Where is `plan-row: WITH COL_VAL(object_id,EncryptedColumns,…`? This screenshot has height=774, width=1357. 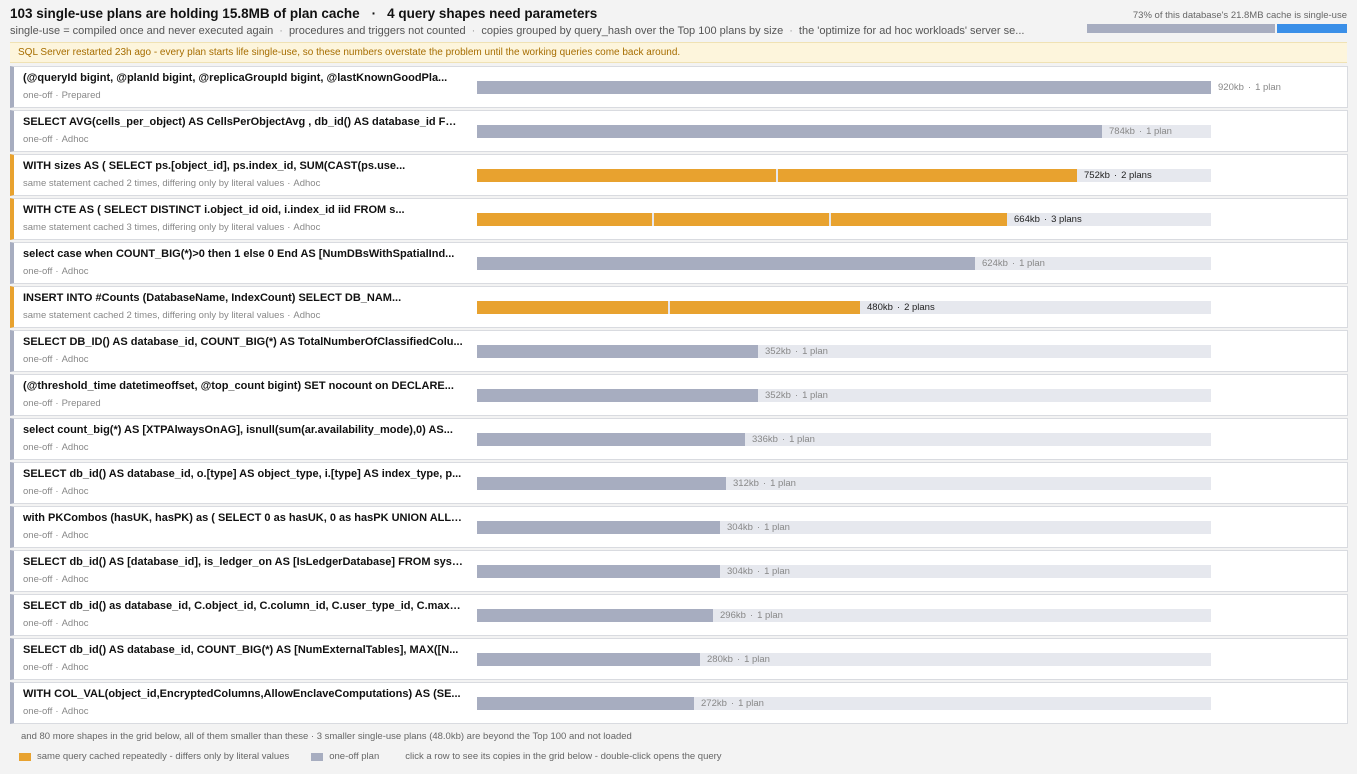 plan-row: WITH COL_VAL(object_id,EncryptedColumns,… is located at coordinates (679, 703).